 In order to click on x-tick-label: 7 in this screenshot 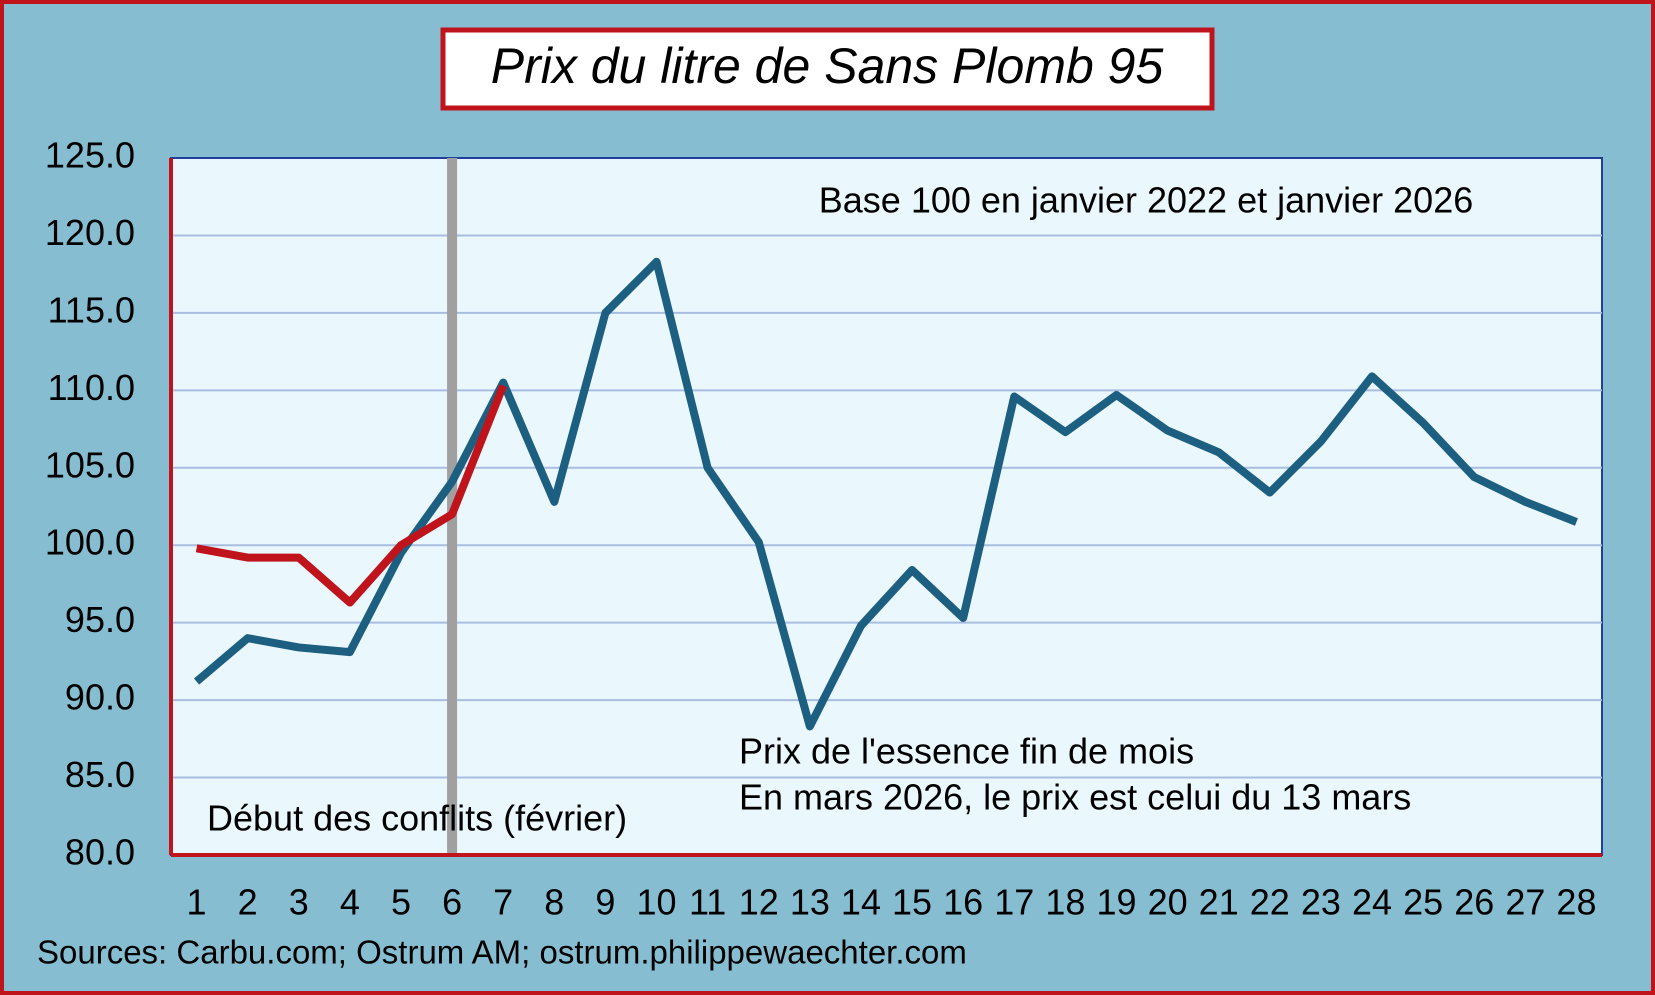, I will do `click(503, 902)`.